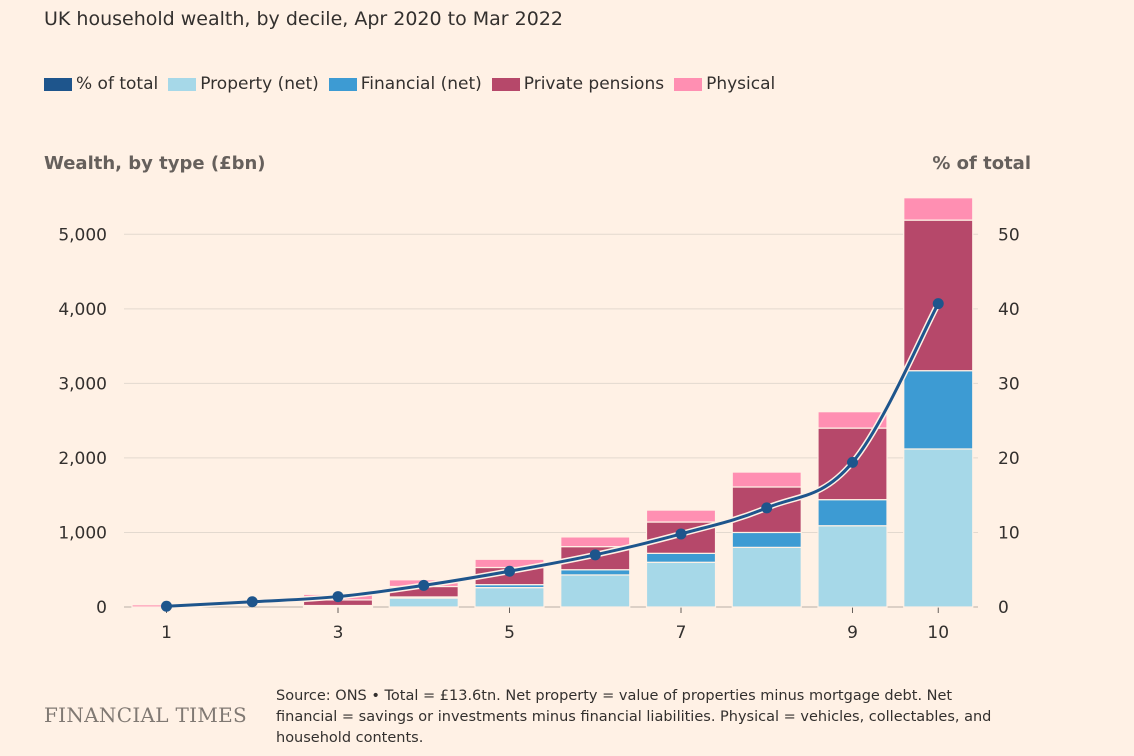  What do you see at coordinates (852, 633) in the screenshot?
I see `x-tick-label: 9` at bounding box center [852, 633].